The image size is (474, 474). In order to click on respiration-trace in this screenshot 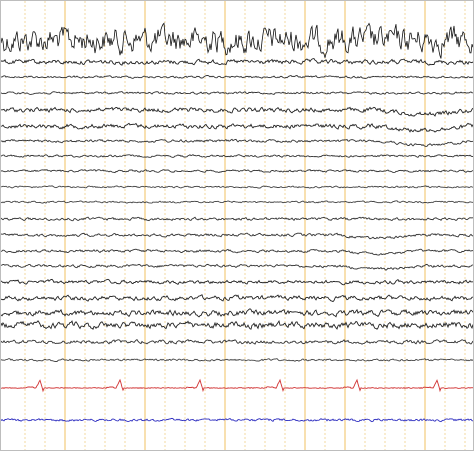, I will do `click(237, 420)`.